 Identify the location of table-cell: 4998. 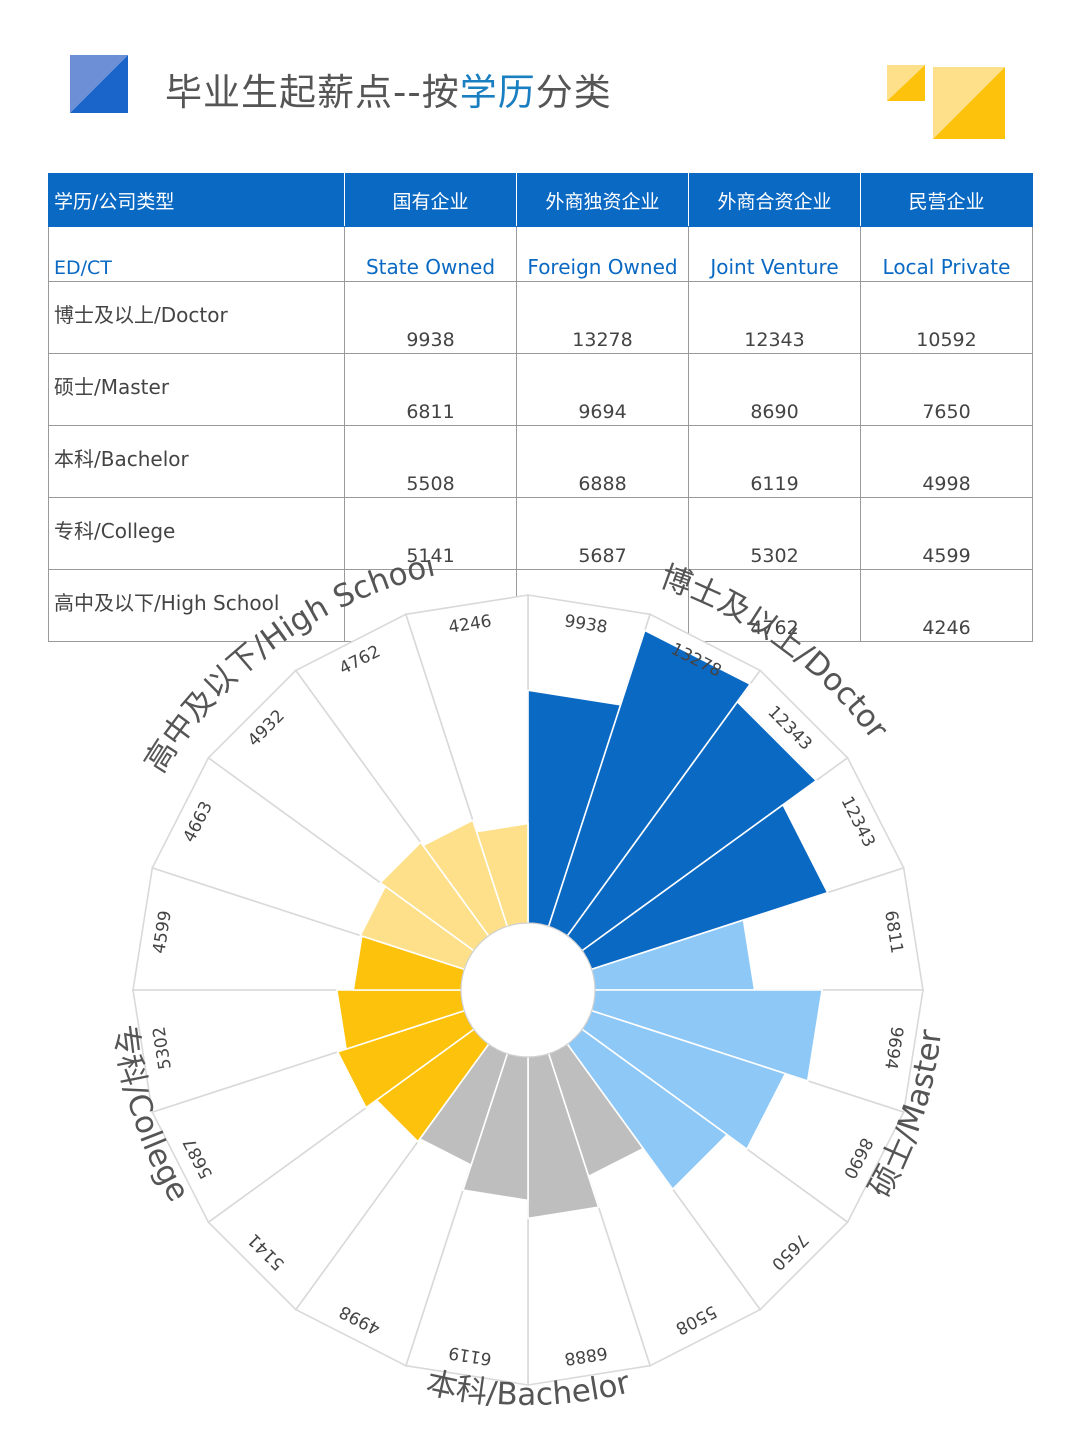
(946, 461).